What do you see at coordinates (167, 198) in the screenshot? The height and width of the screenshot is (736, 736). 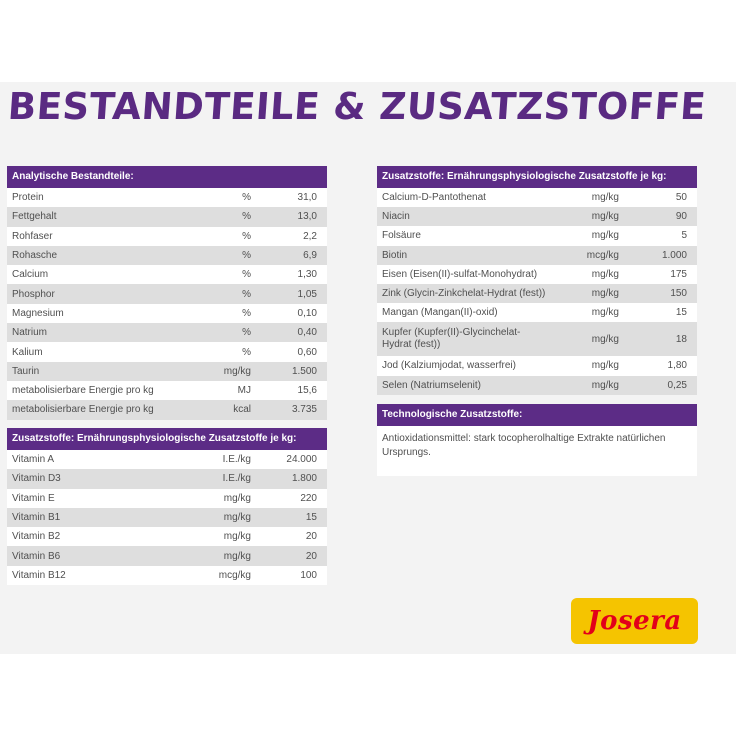 I see `table-row: Protein% 31,0` at bounding box center [167, 198].